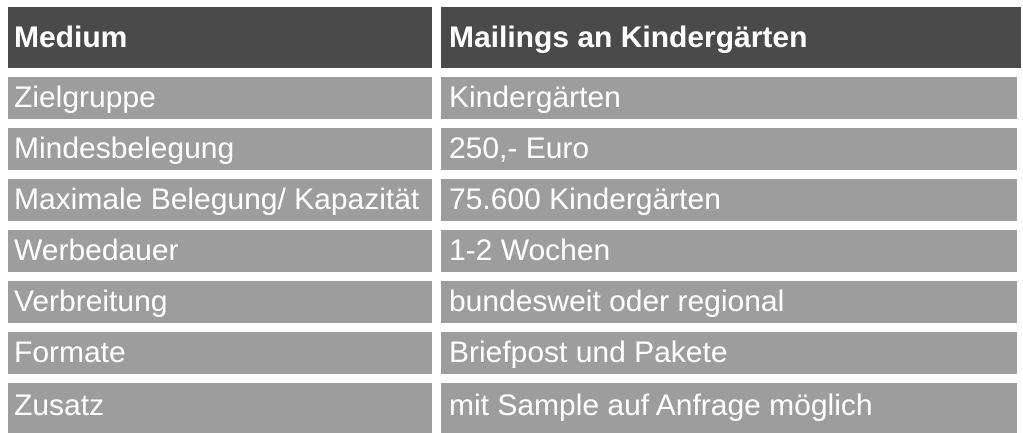 This screenshot has height=433, width=1023. Describe the element at coordinates (220, 37) in the screenshot. I see `header-cell-medium: Medium` at that location.